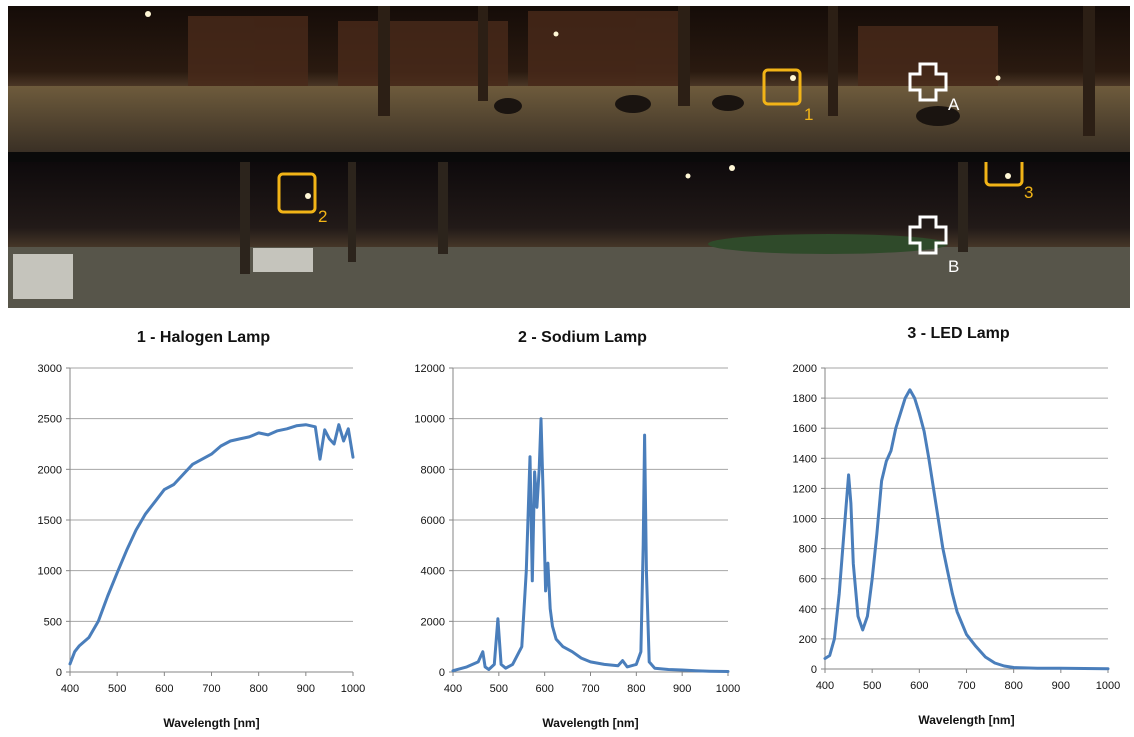 The height and width of the screenshot is (737, 1134). What do you see at coordinates (429, 420) in the screenshot?
I see `y-tick-label: 10000` at bounding box center [429, 420].